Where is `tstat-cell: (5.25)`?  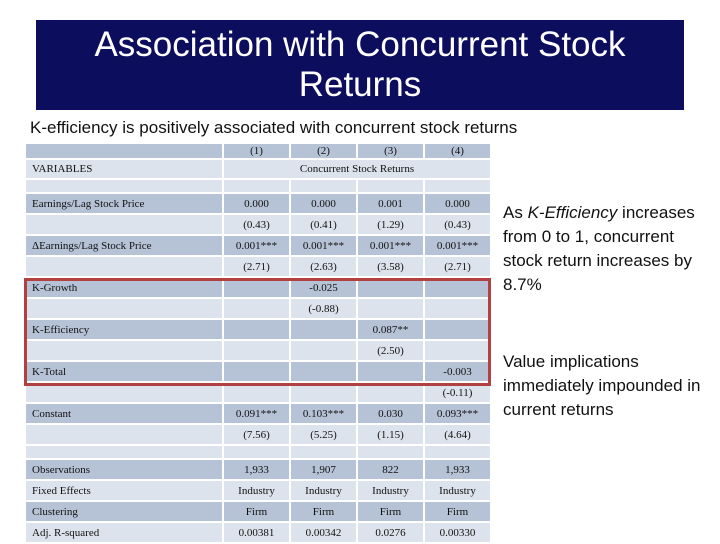
tstat-cell: (5.25) is located at coordinates (323, 434).